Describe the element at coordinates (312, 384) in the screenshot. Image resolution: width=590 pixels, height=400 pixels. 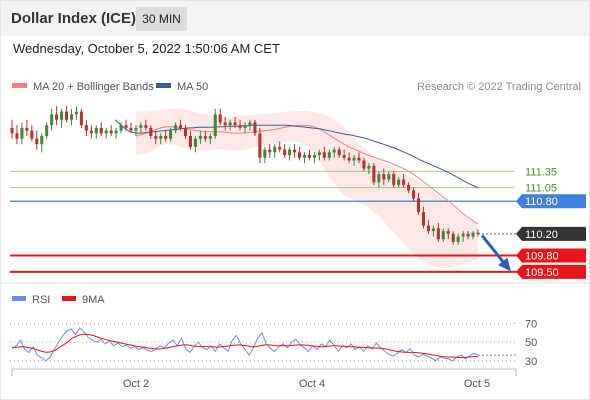
I see `x-tick-1: Oct 4` at that location.